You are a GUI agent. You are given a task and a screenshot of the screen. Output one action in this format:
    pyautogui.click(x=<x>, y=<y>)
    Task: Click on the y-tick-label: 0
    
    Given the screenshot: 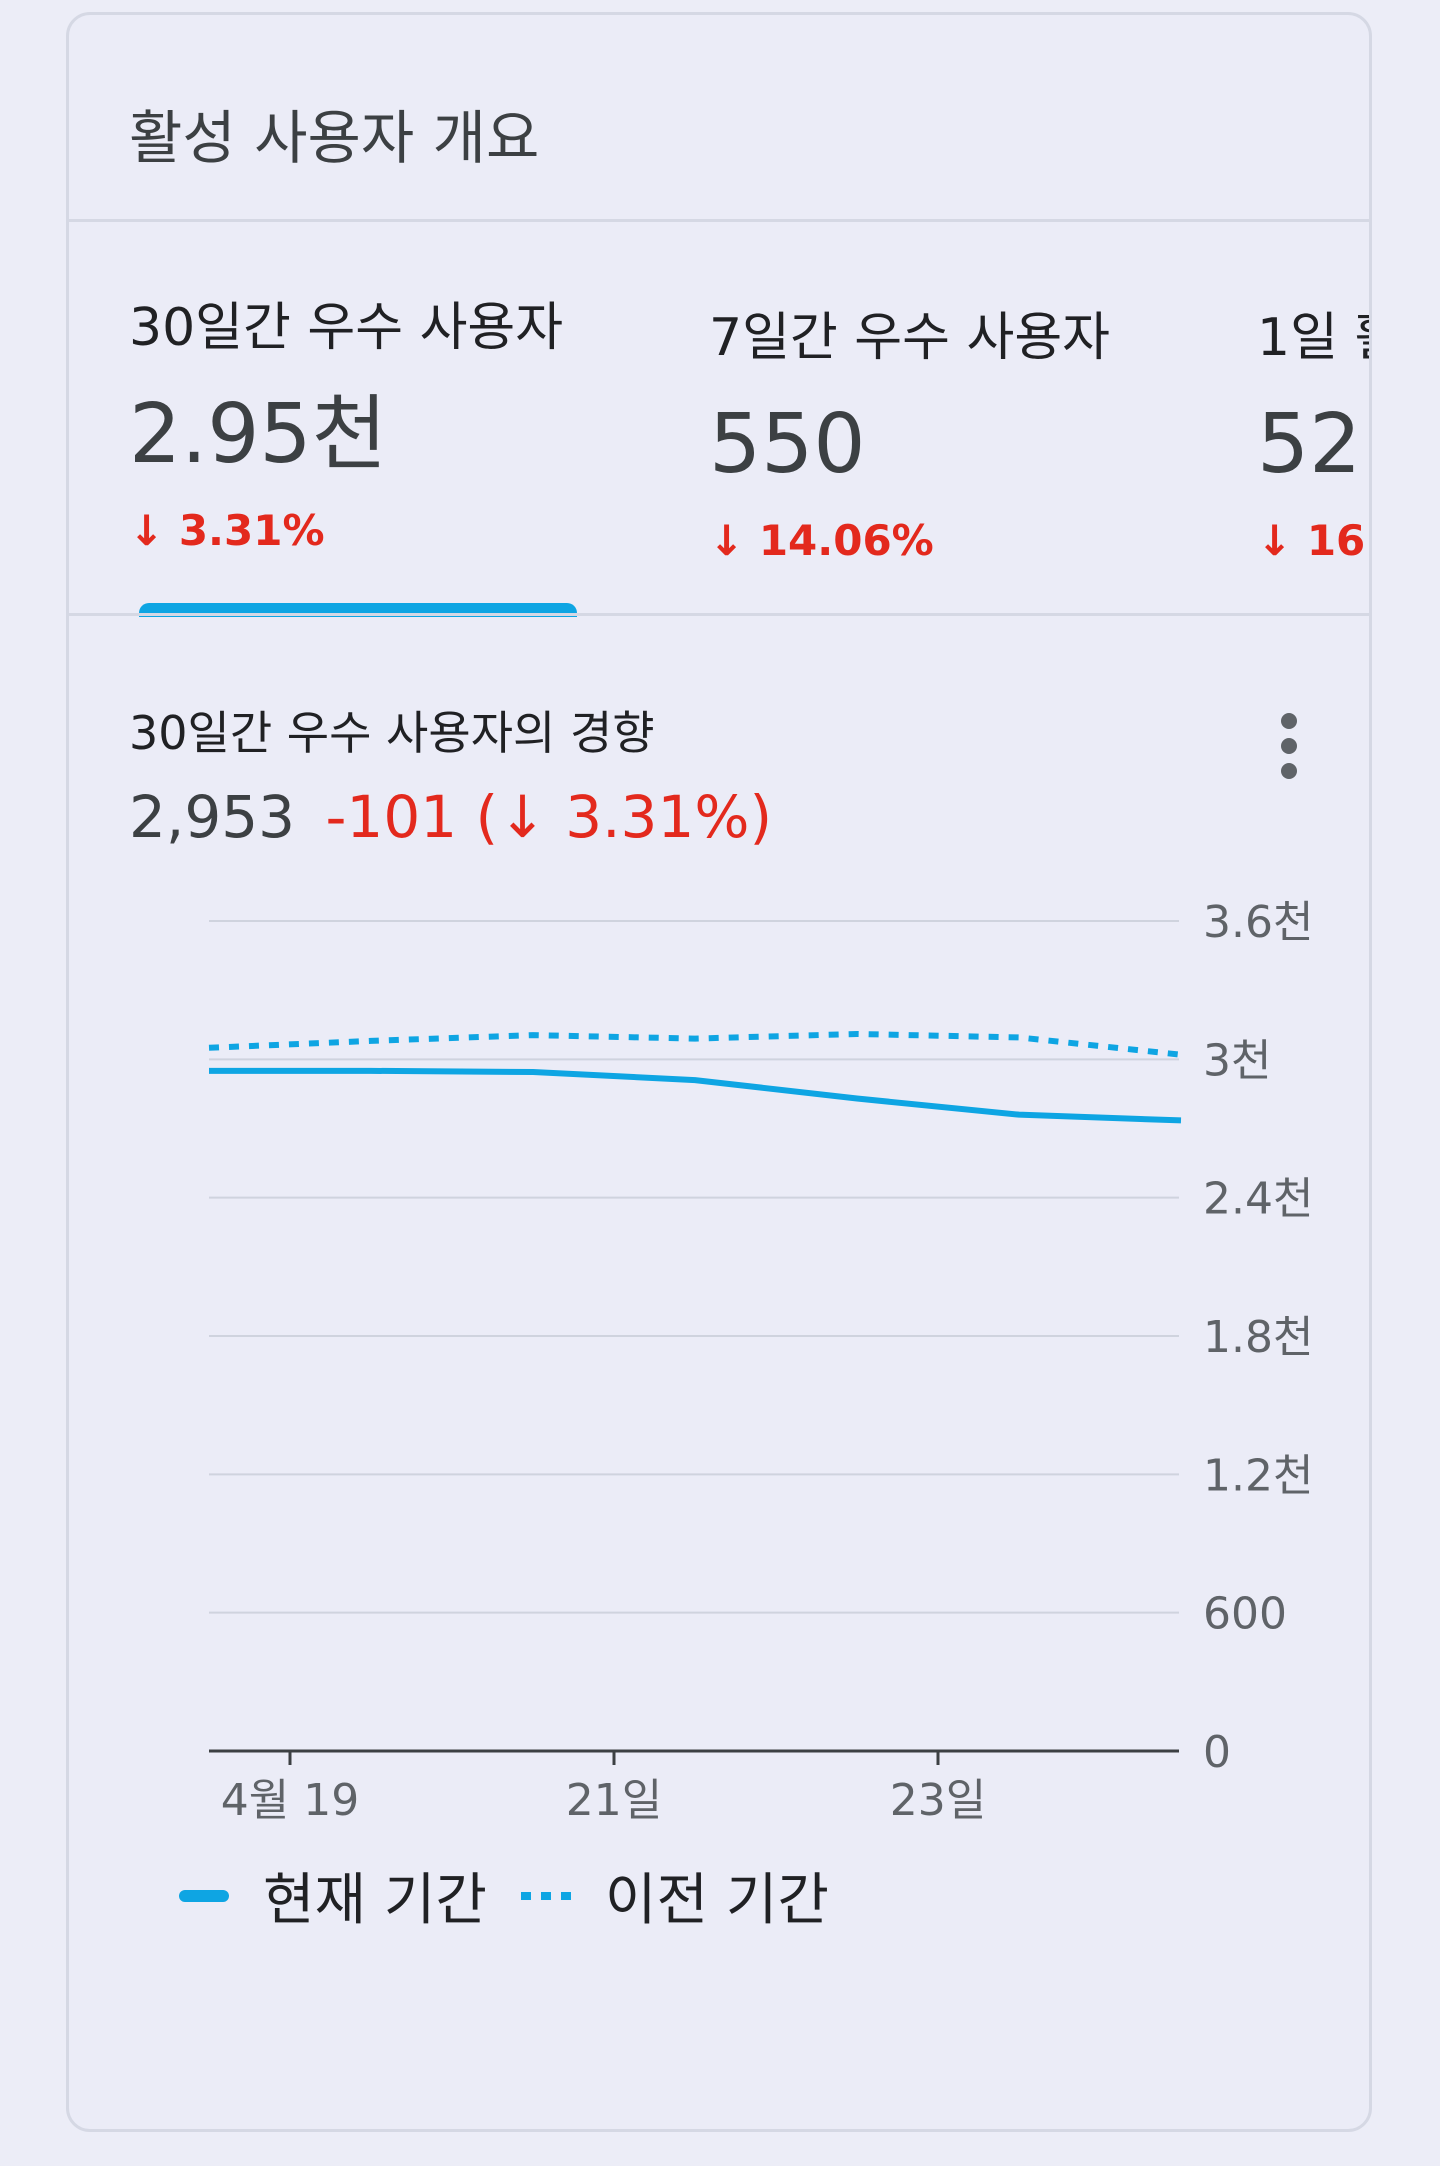 What is the action you would take?
    pyautogui.click(x=1217, y=1752)
    